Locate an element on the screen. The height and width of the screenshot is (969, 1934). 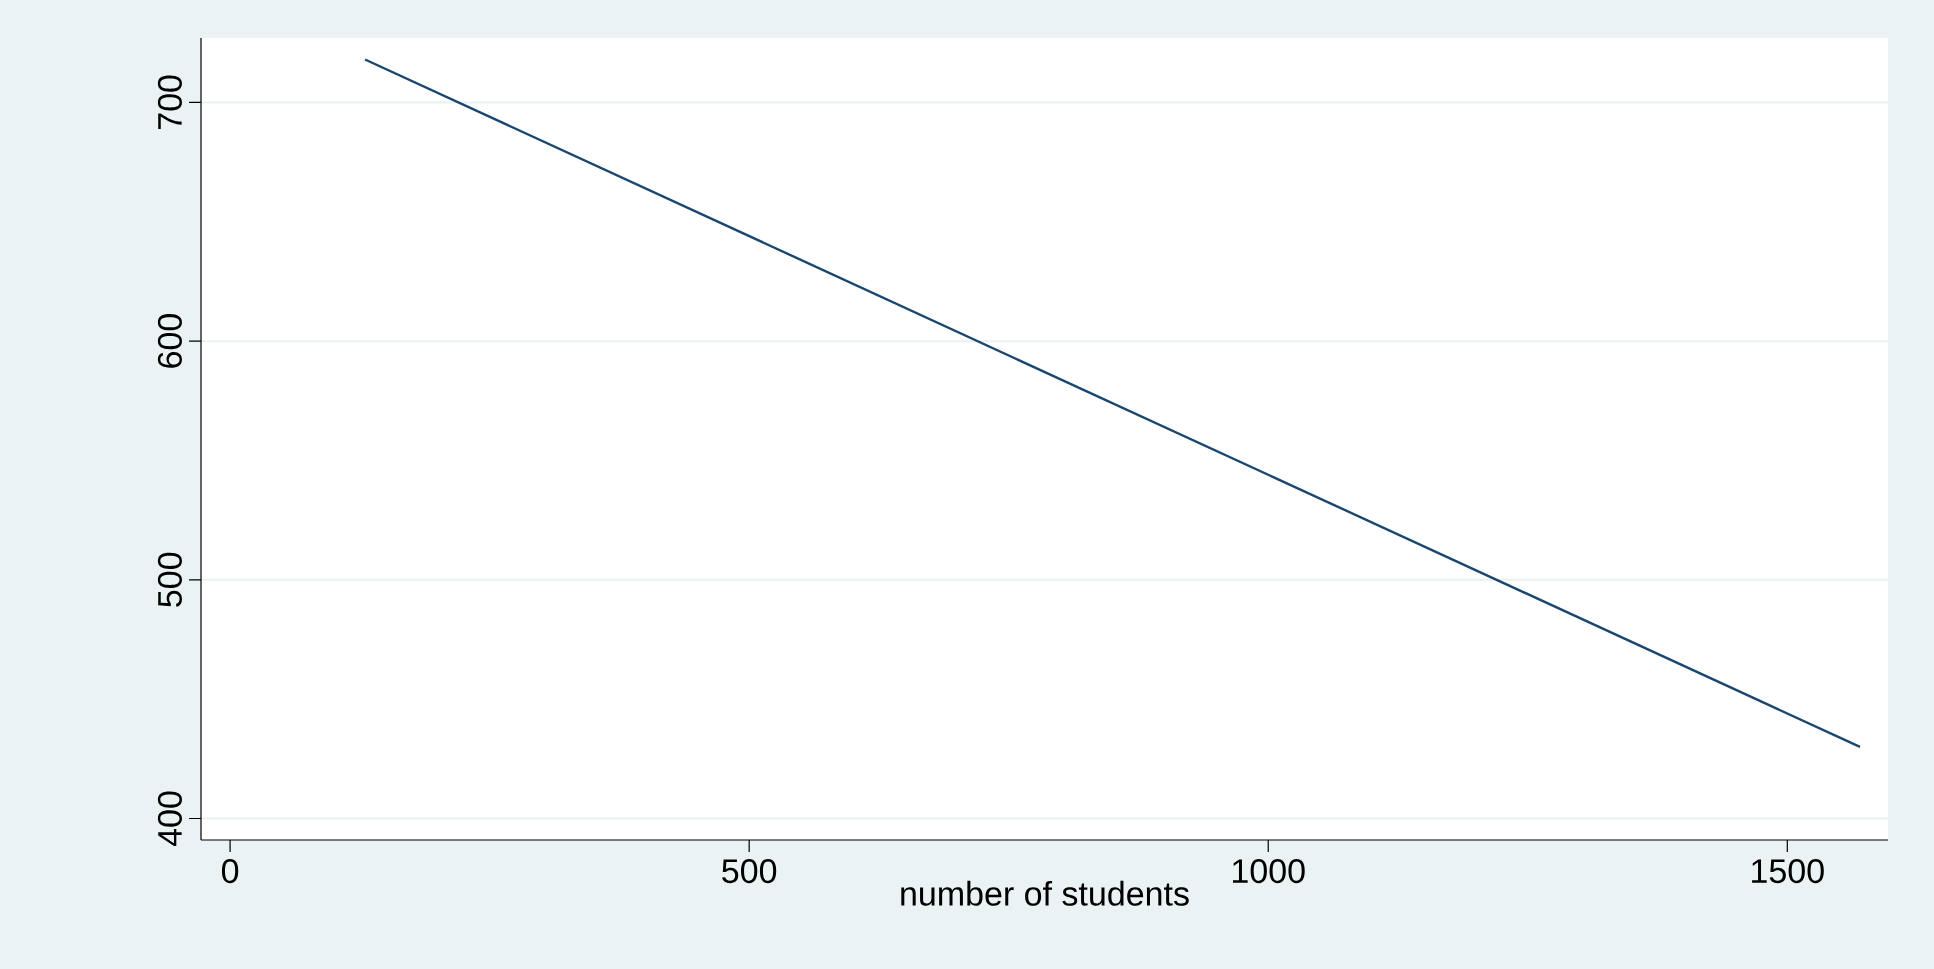
x-axis-title: number of students is located at coordinates (1045, 893).